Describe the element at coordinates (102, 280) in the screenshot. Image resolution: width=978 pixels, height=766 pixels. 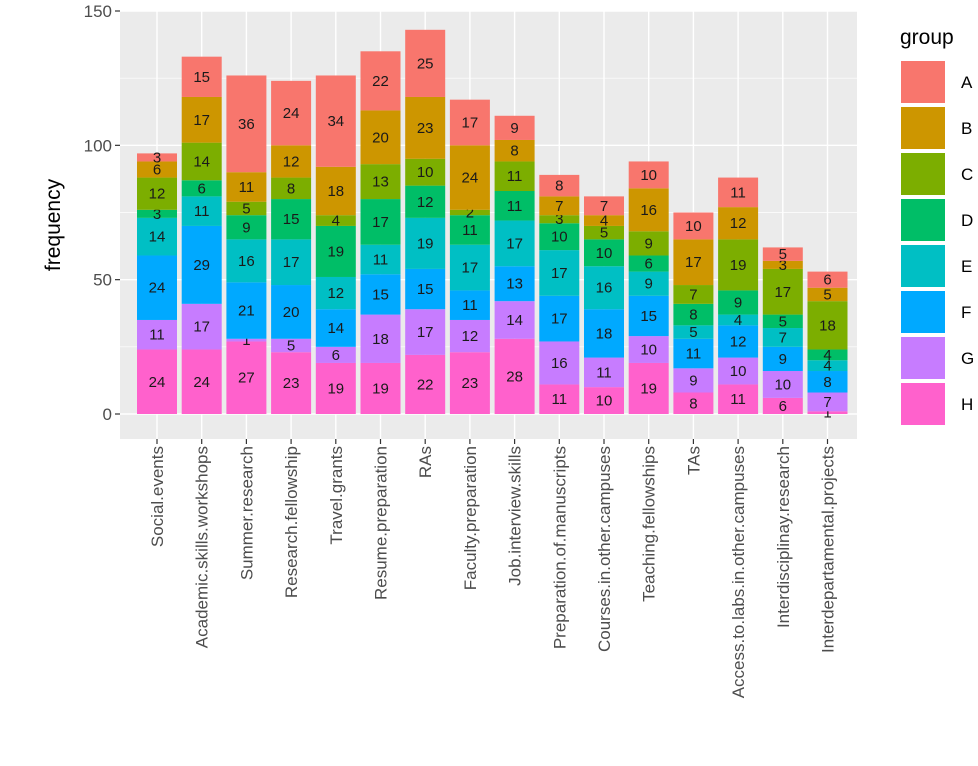
I see `y-tick-label: 50` at that location.